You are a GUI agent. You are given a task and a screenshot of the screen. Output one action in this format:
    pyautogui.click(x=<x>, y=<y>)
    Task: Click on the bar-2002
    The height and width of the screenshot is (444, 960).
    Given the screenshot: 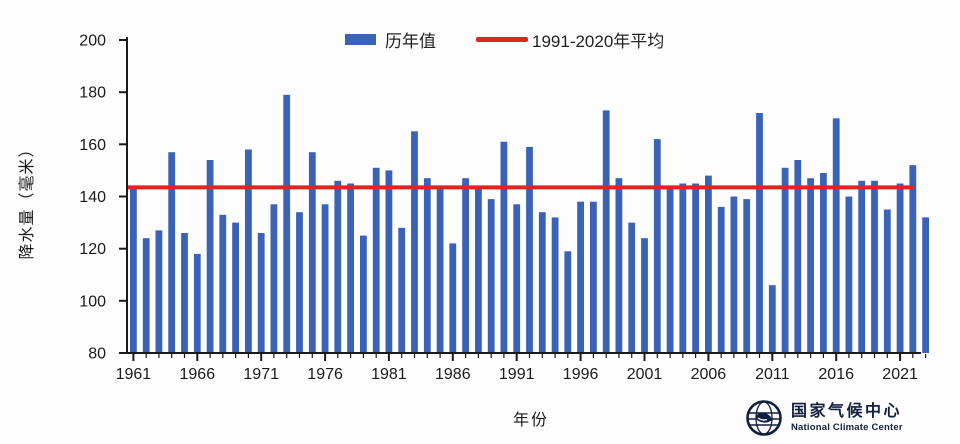 What is the action you would take?
    pyautogui.click(x=657, y=246)
    